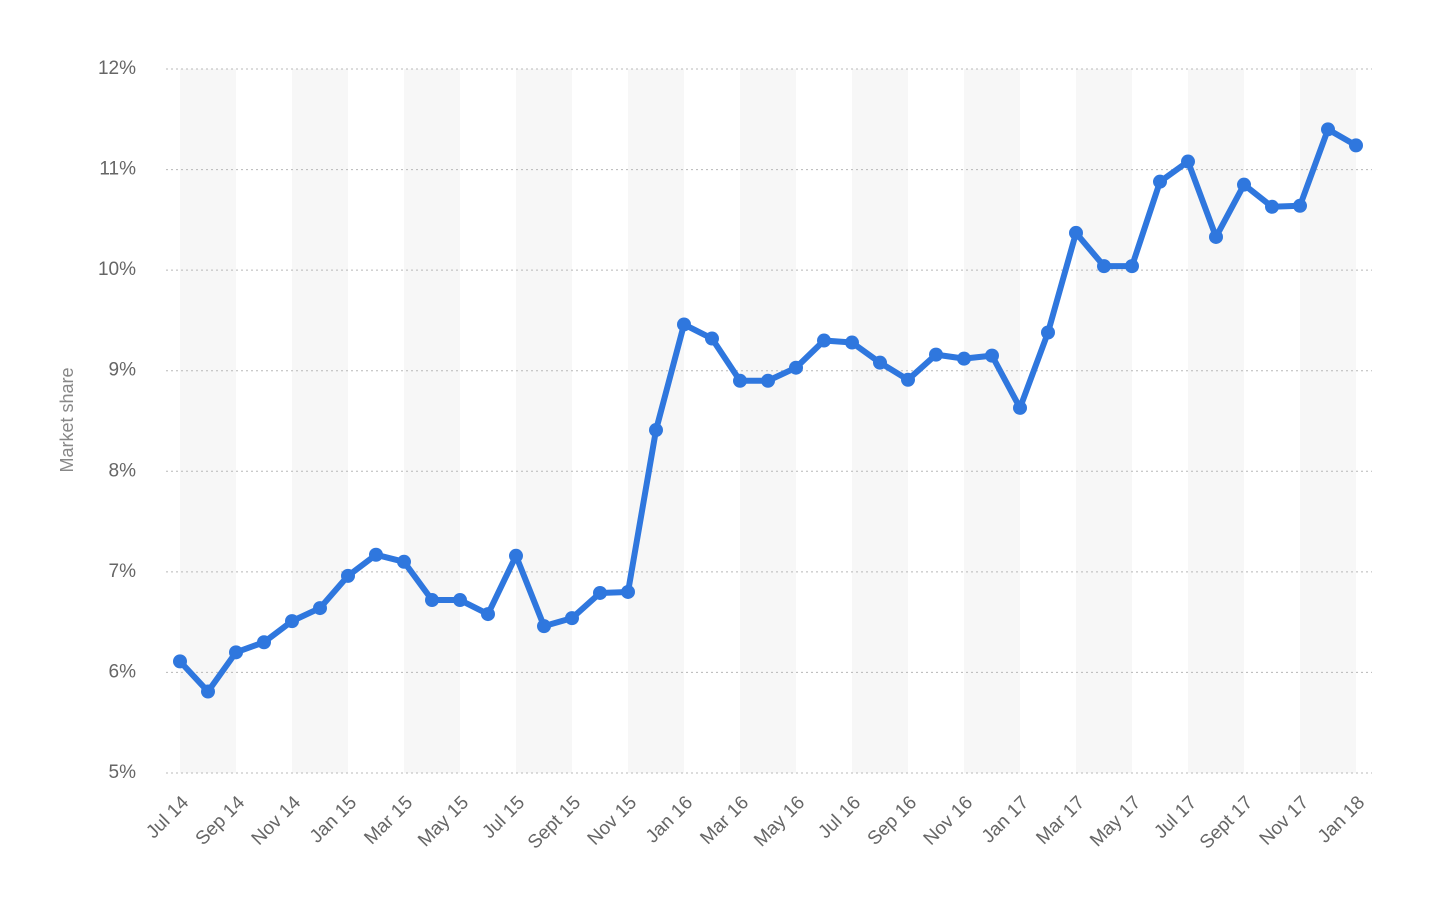  I want to click on x-tick-label: Jan 17, so click(1005, 819).